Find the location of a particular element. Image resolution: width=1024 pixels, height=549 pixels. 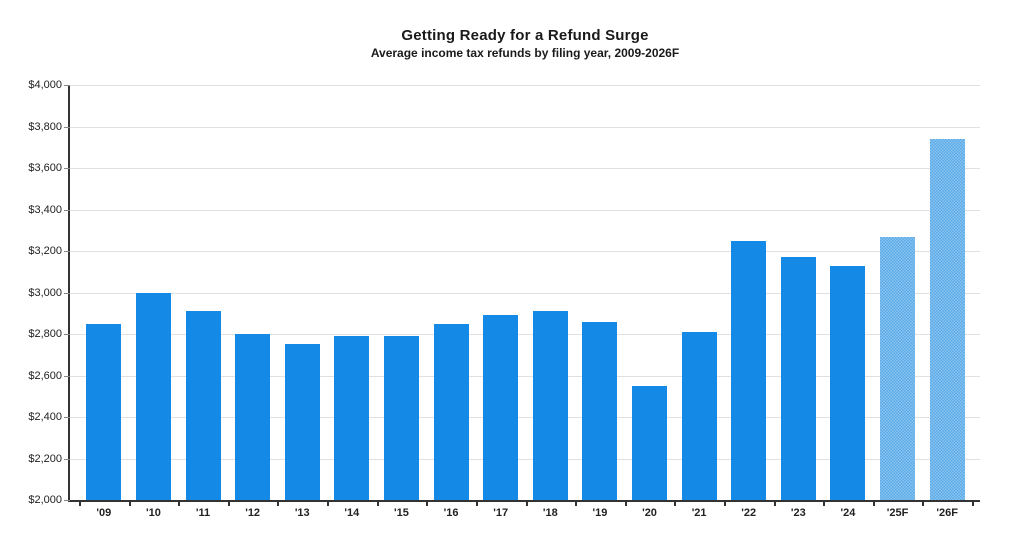

y-axis-line is located at coordinates (69, 293).